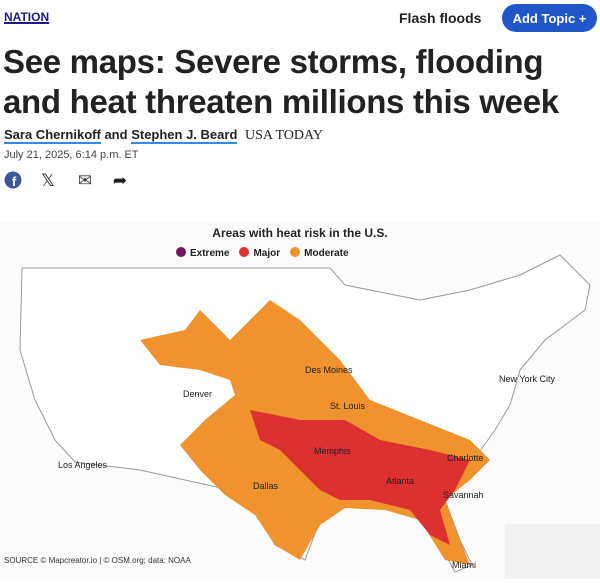  What do you see at coordinates (552, 551) in the screenshot?
I see `overlay-box` at bounding box center [552, 551].